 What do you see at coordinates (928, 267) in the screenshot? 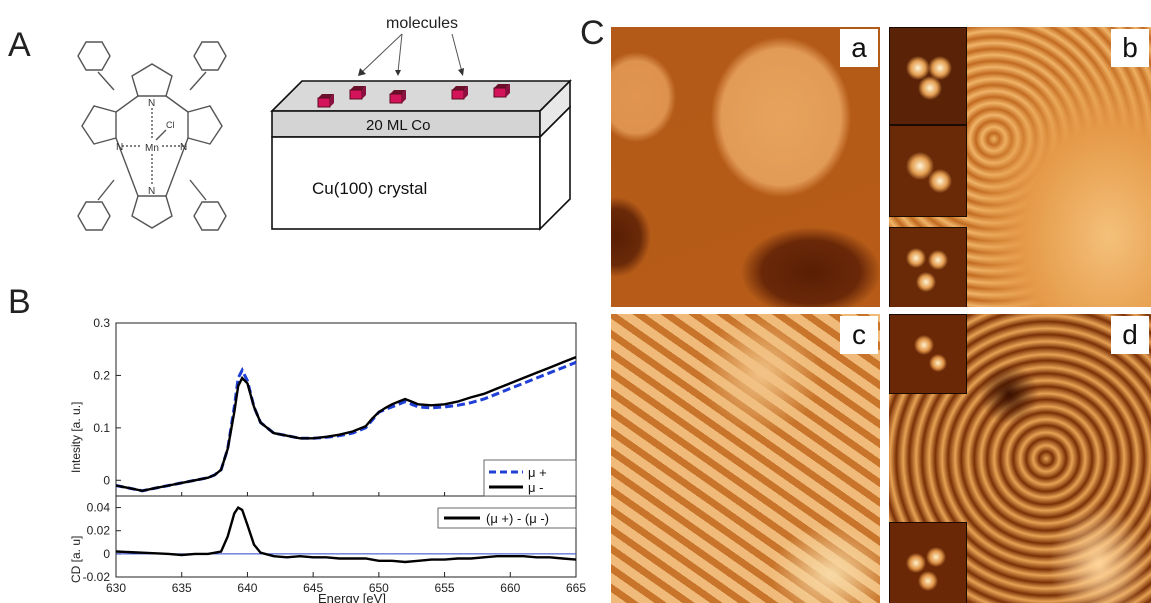
I see `stm-inset-b3` at bounding box center [928, 267].